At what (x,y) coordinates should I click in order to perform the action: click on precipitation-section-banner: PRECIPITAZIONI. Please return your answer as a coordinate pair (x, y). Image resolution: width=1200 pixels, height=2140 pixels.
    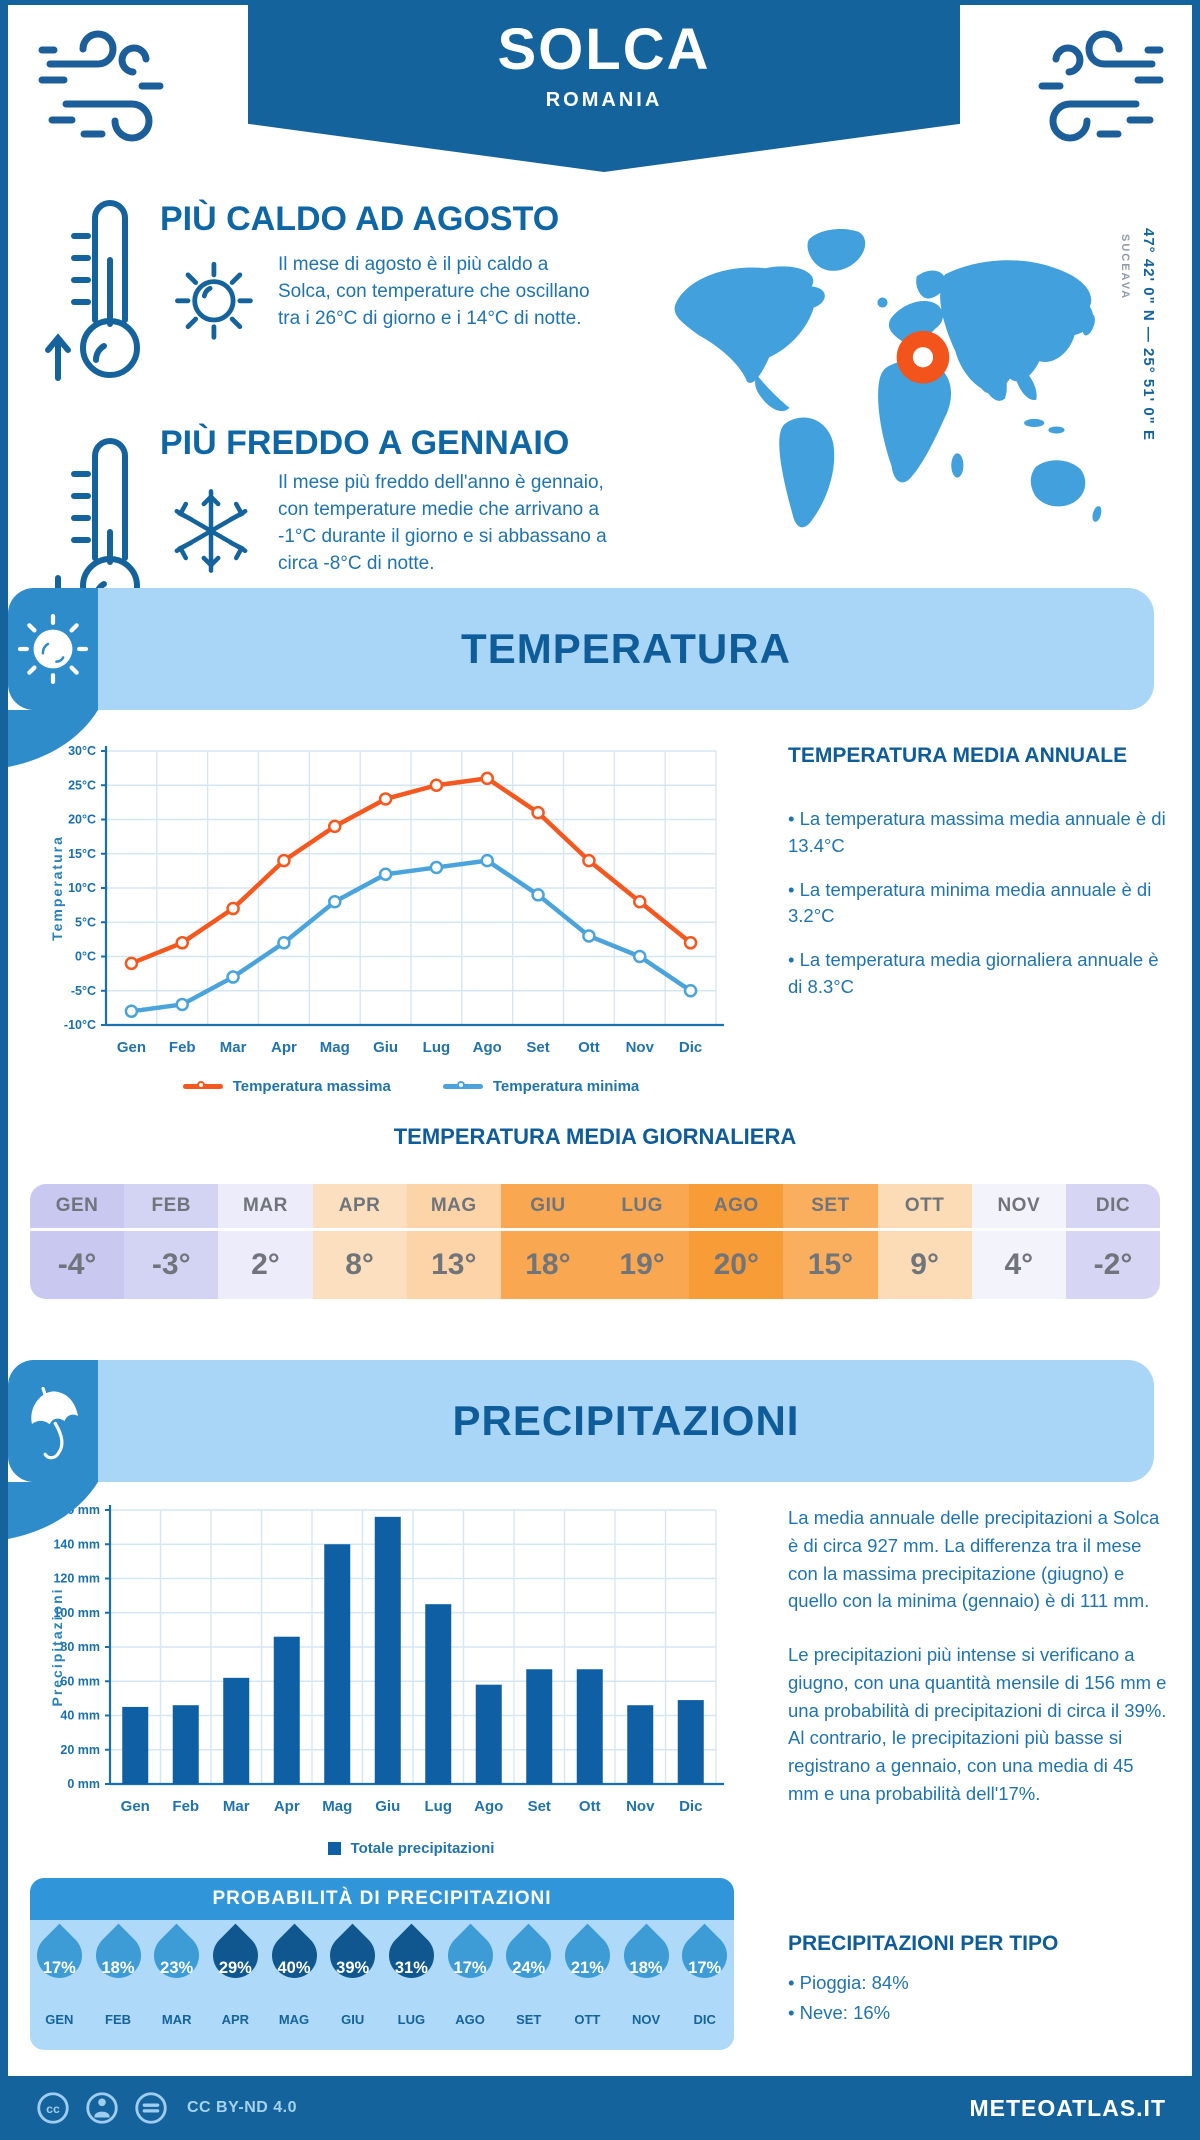
    Looking at the image, I should click on (581, 1421).